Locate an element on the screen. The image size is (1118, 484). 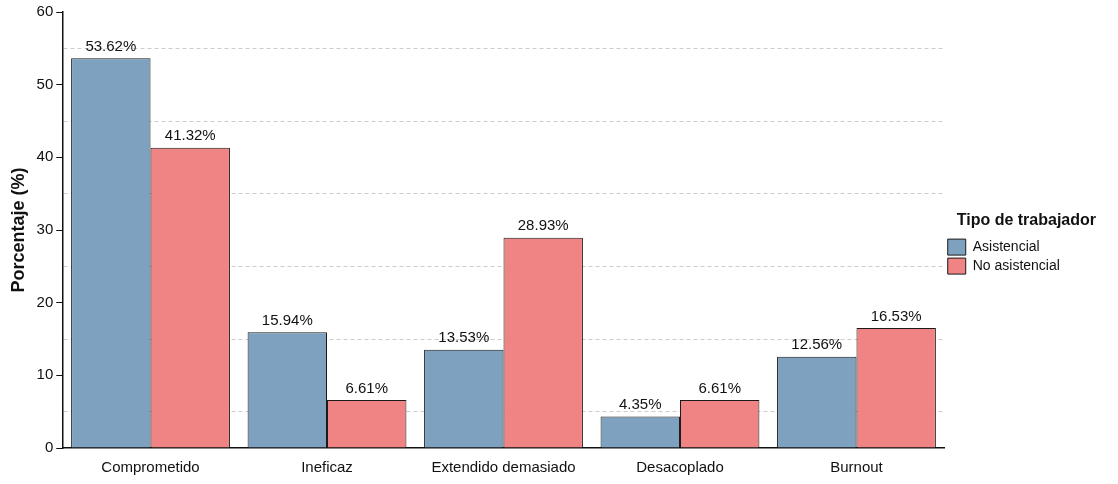
data-label: 4.35% is located at coordinates (640, 404).